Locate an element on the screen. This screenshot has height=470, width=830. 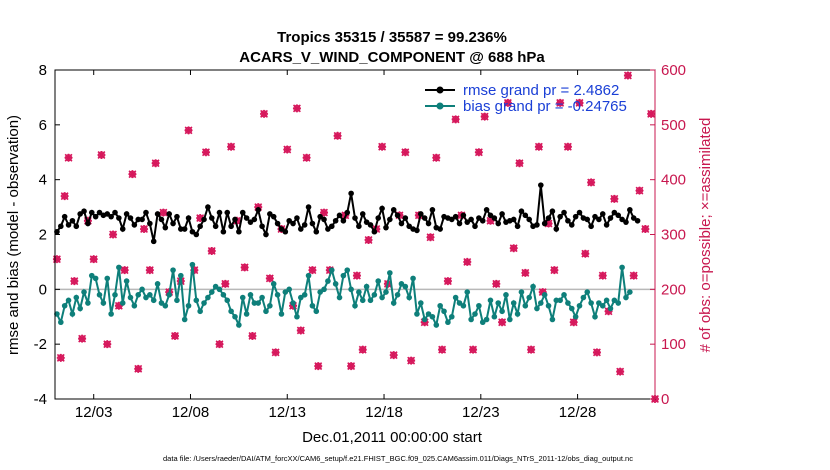
y-left-tick-label: 0 is located at coordinates (43, 289).